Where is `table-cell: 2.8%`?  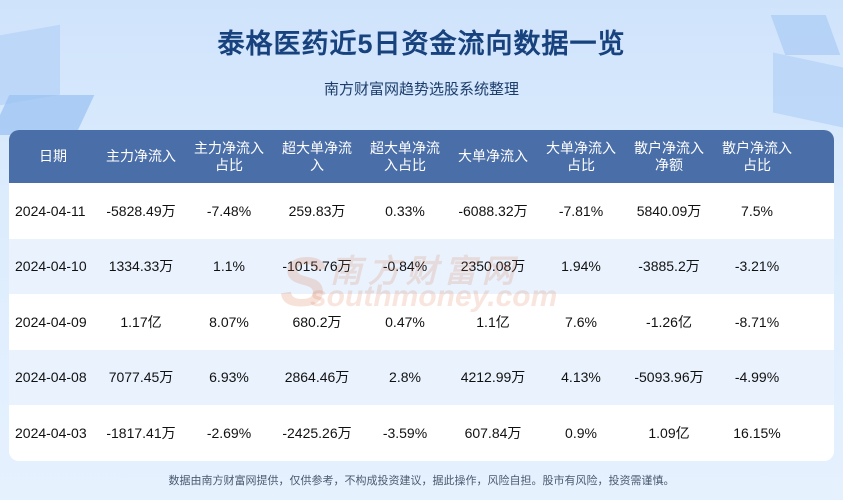
table-cell: 2.8% is located at coordinates (405, 377).